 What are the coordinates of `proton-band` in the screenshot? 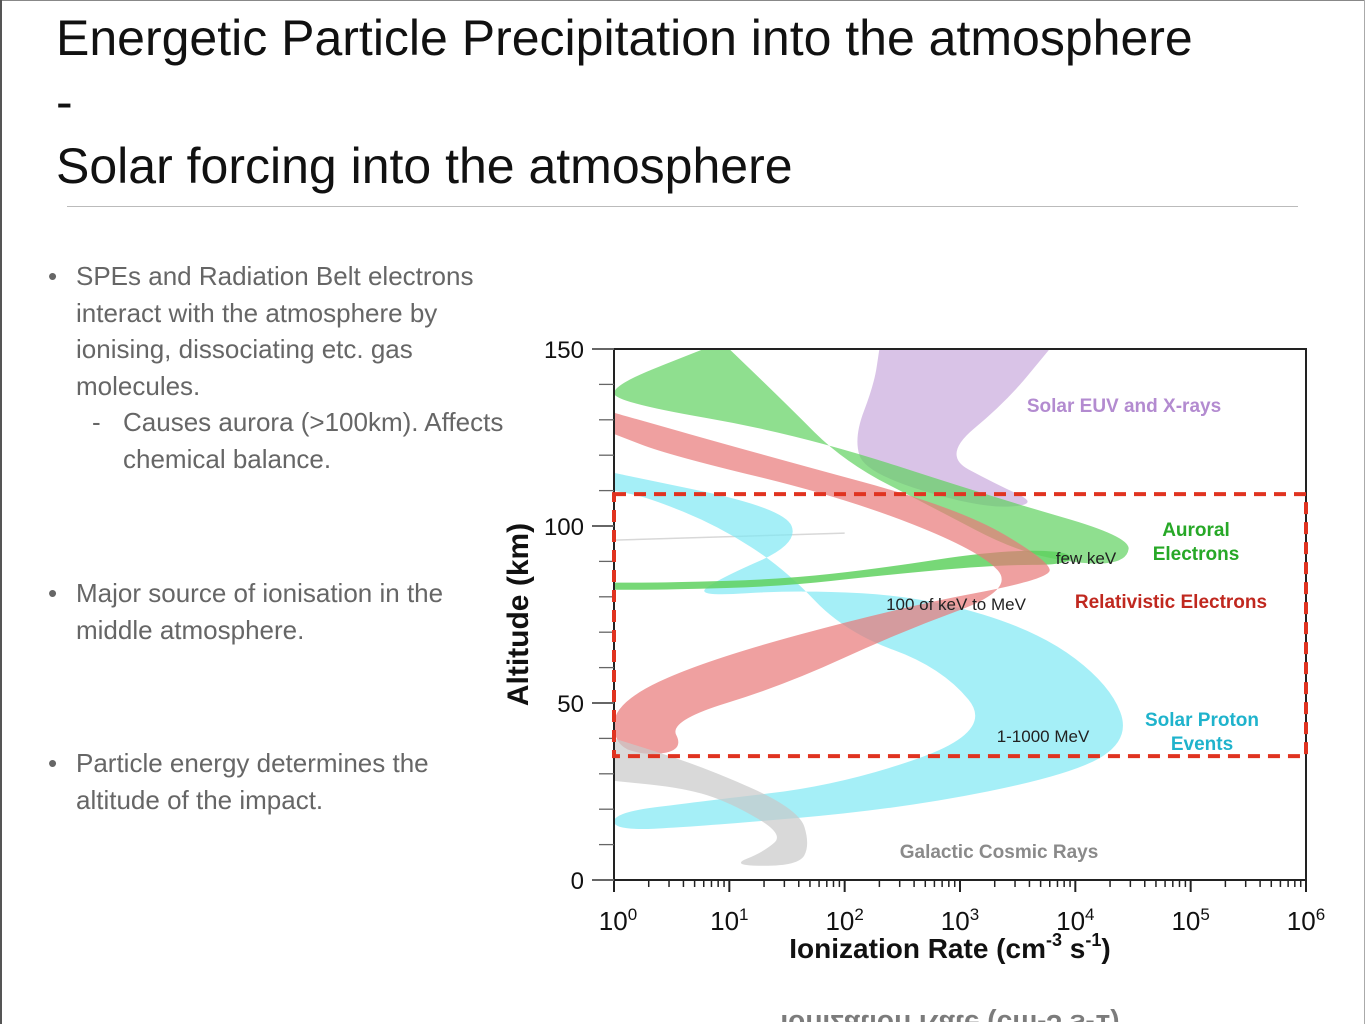 It's located at (868, 650).